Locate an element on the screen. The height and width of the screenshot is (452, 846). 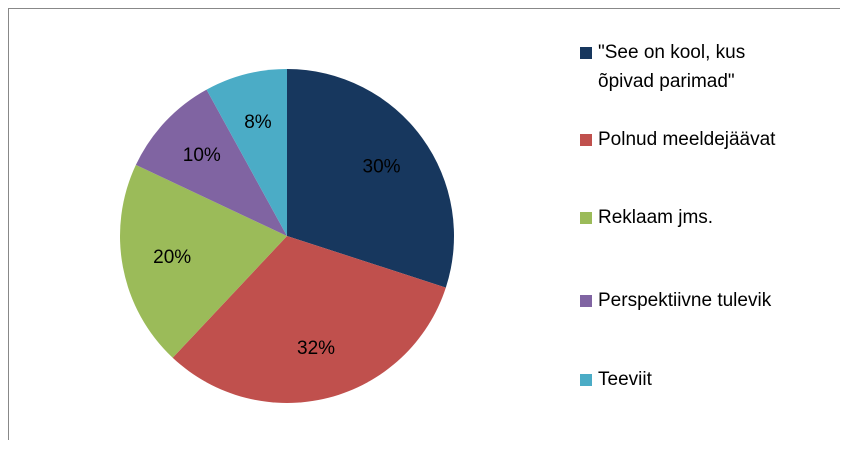
legend-label: Reklaam jms. is located at coordinates (656, 217).